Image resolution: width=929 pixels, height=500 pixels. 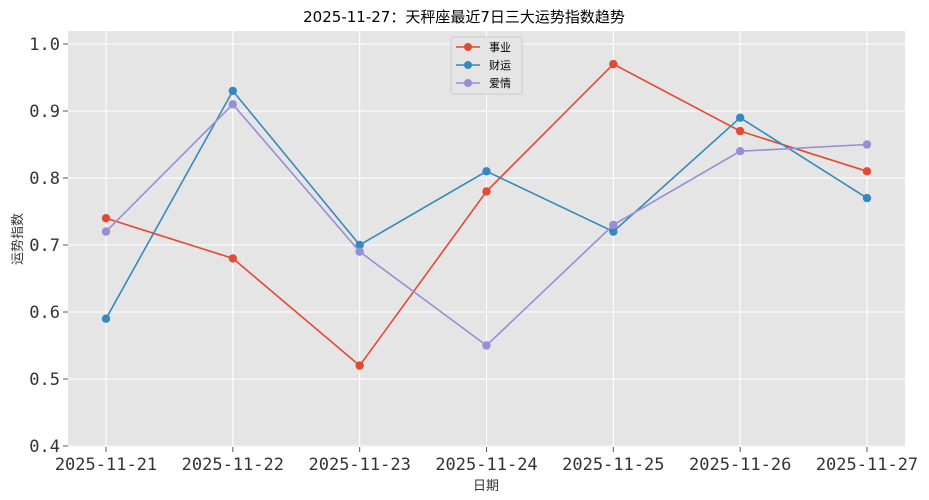 I want to click on x-tick-label: 2025-11-27, so click(x=867, y=465).